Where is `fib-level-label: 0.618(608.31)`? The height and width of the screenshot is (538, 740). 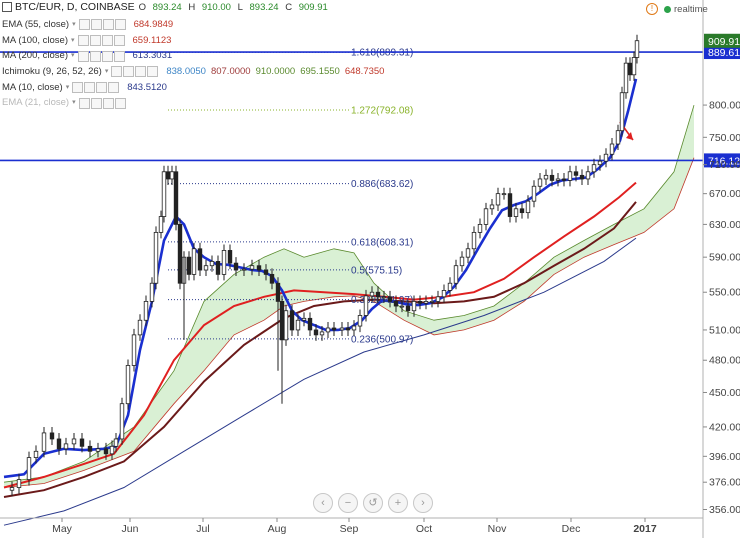 fib-level-label: 0.618(608.31) is located at coordinates (382, 242).